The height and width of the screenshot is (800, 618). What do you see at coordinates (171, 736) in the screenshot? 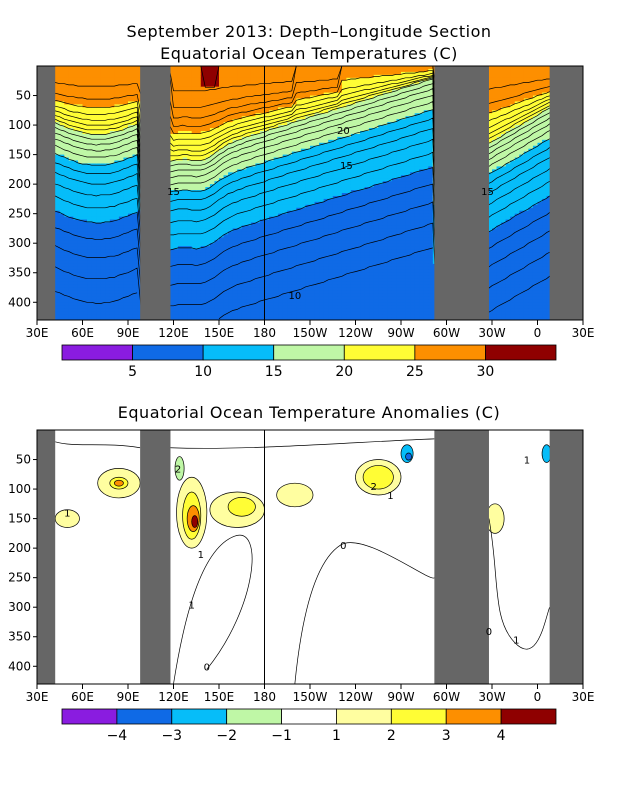
I see `colorbar-label: −3` at bounding box center [171, 736].